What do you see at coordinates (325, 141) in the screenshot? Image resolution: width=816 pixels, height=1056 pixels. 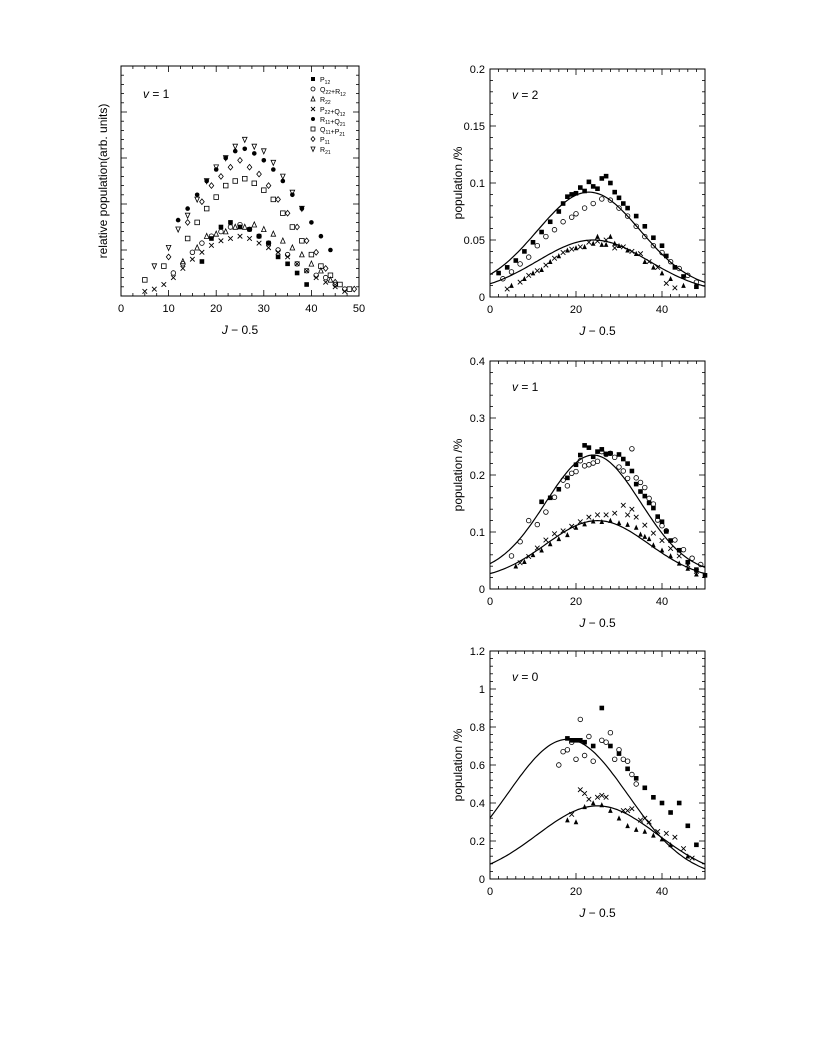 I see `legend-label: P11` at bounding box center [325, 141].